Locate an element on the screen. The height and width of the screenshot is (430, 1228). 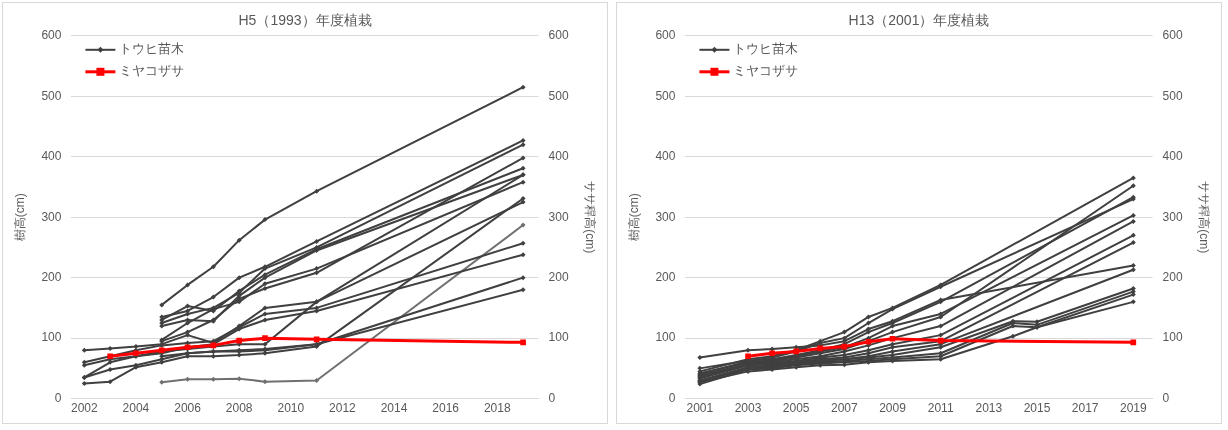
x-tick-label: 2004 is located at coordinates (136, 408).